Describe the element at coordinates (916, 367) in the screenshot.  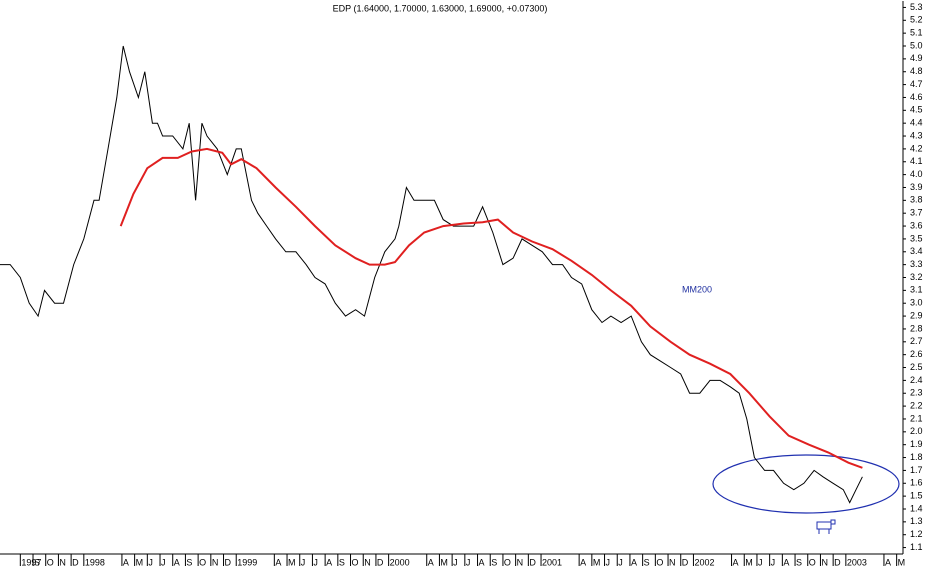
I see `y-tick-label: 2.5` at that location.